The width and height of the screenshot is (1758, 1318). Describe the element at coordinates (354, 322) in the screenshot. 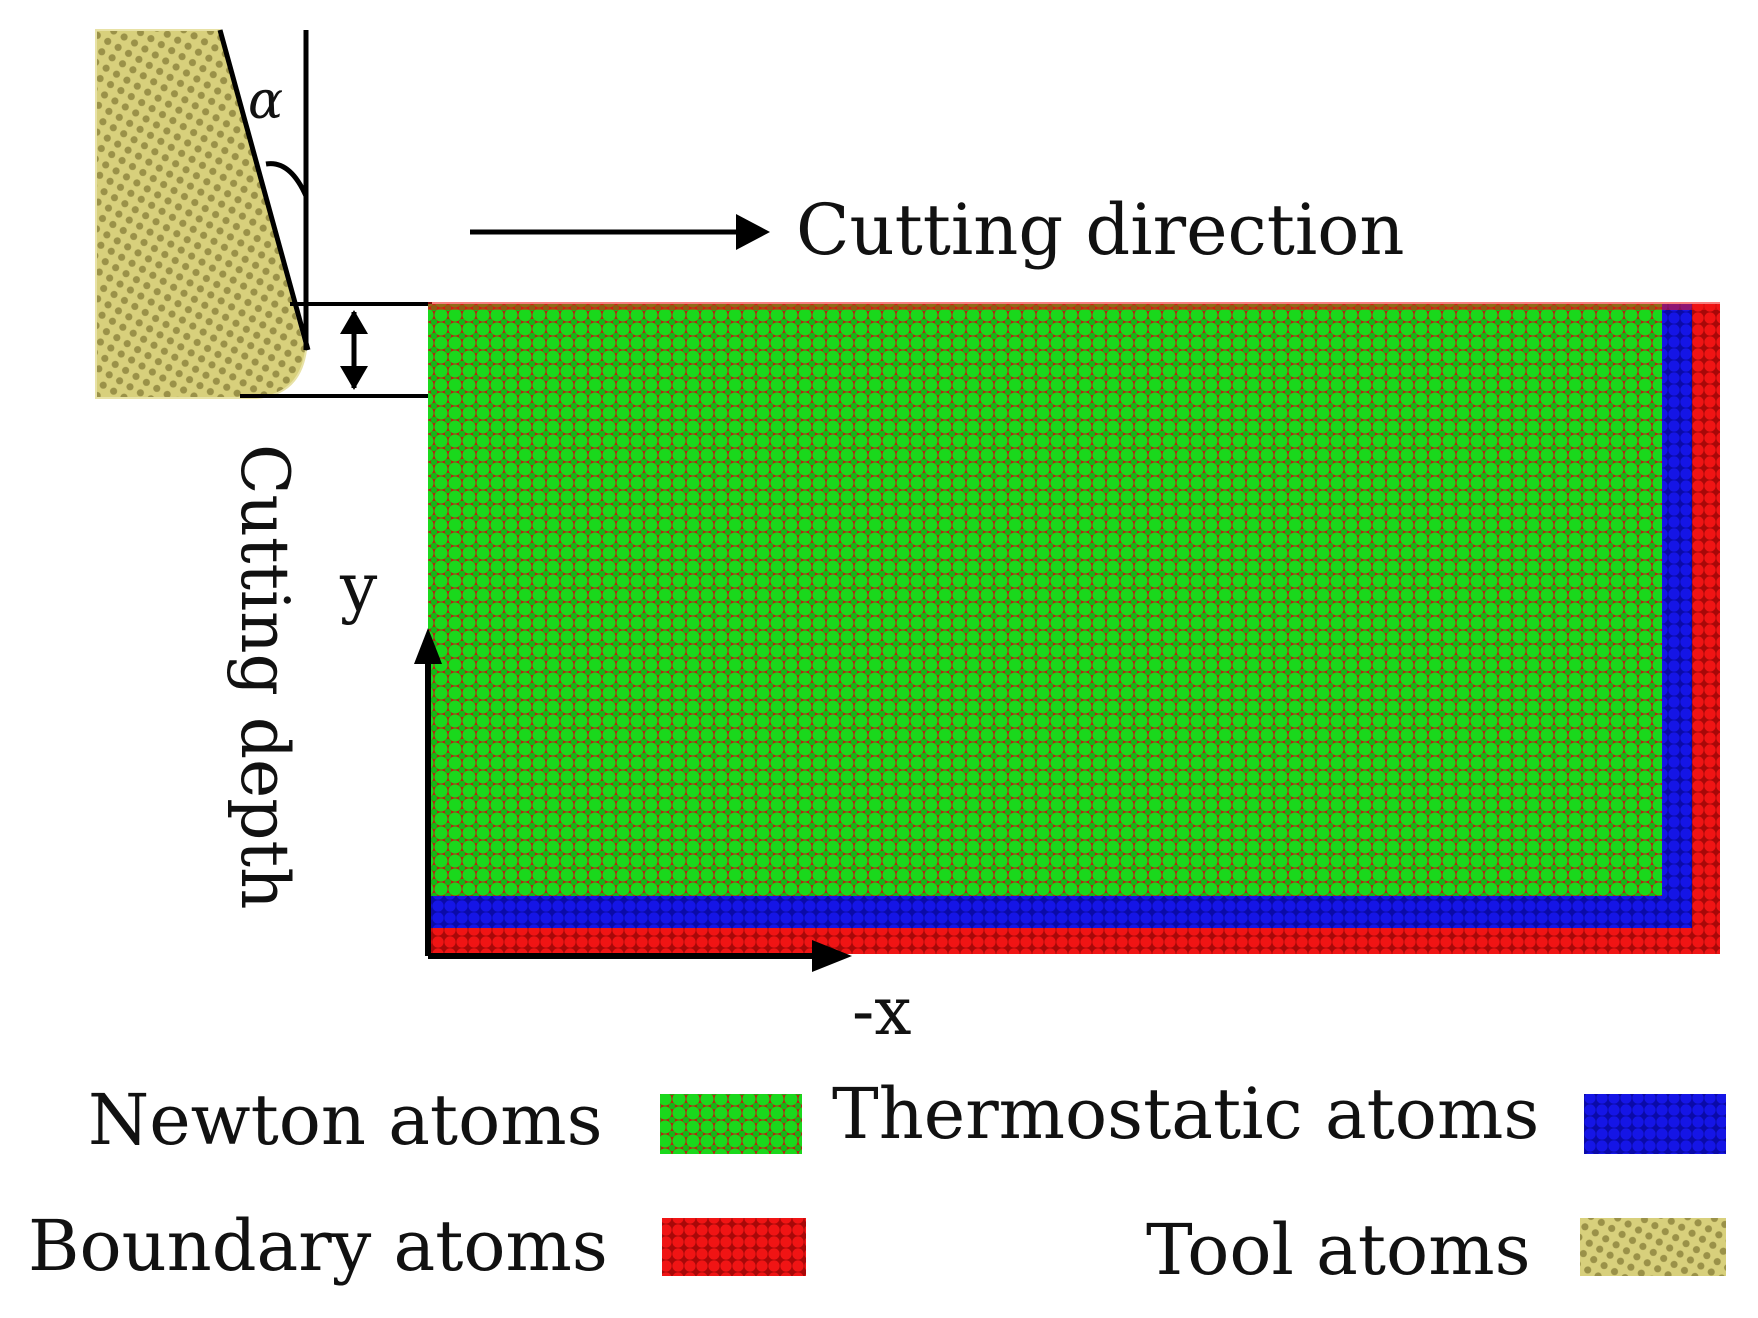

I see `depth-arrowhead-up` at that location.